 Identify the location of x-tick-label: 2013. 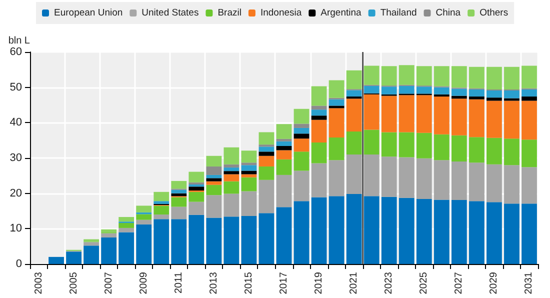
(214, 283).